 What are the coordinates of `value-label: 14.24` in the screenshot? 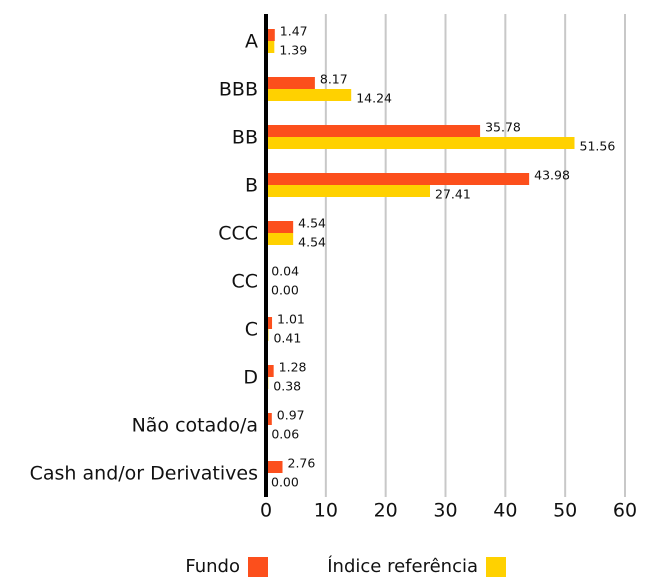 It's located at (374, 98).